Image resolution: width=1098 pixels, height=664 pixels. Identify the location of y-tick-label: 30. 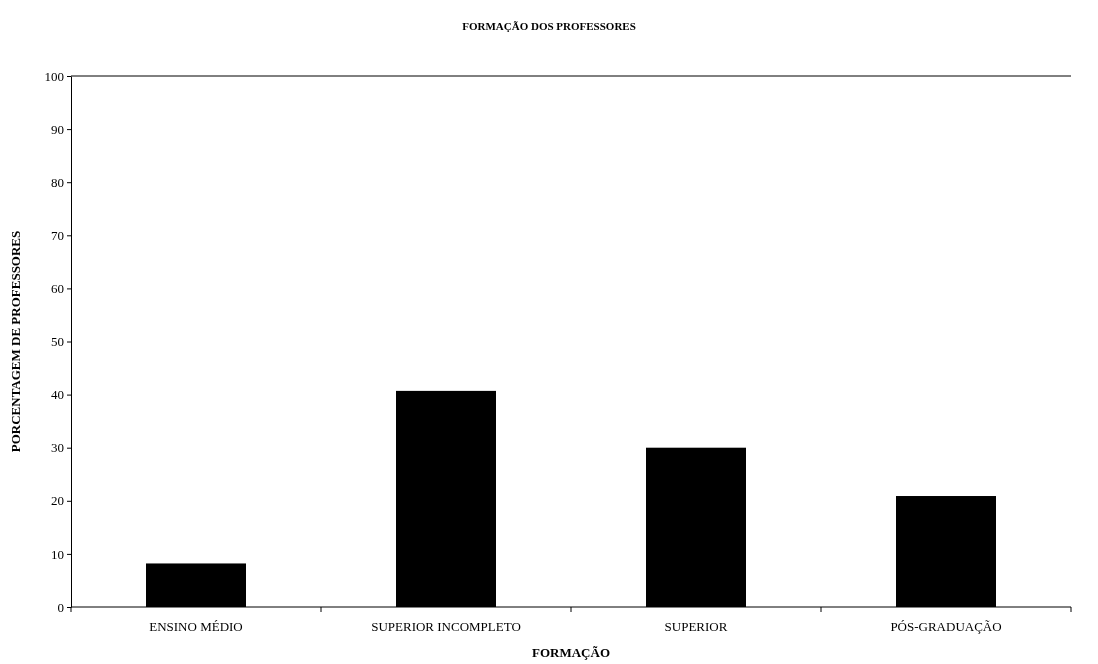
(57, 448).